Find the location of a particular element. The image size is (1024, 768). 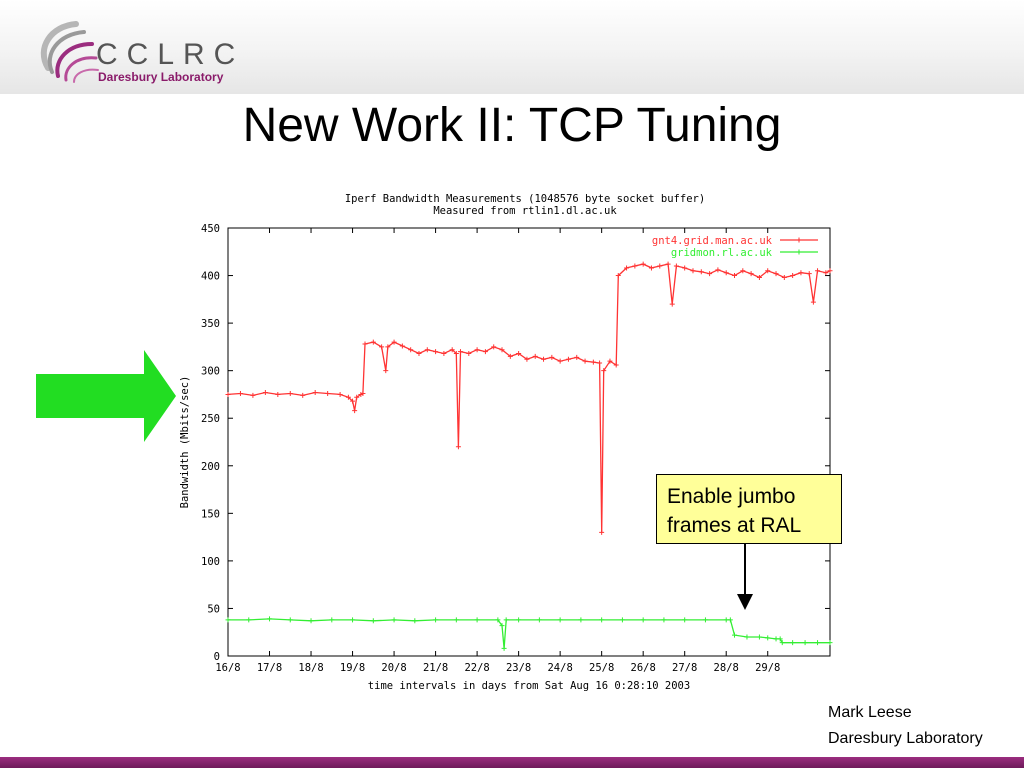

x-tick-label: 27/8 is located at coordinates (684, 668).